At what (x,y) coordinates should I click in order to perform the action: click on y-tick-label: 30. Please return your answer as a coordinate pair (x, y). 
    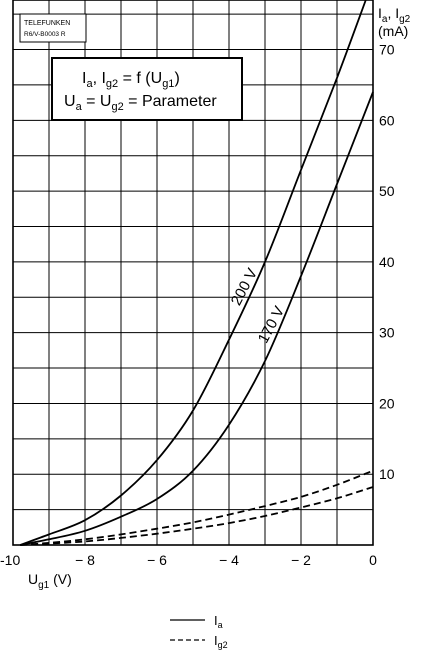
    Looking at the image, I should click on (387, 333).